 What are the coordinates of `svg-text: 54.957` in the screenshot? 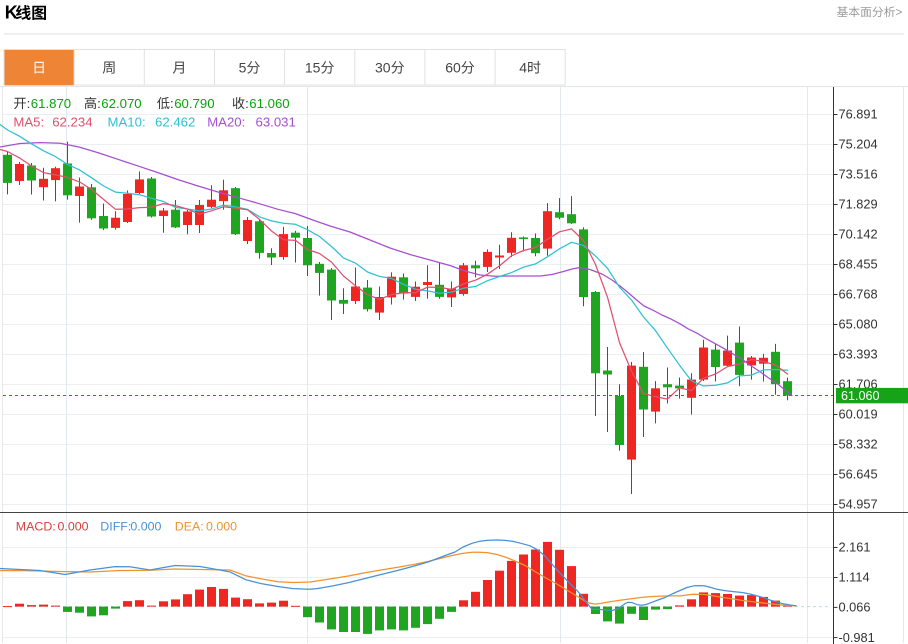 It's located at (858, 503).